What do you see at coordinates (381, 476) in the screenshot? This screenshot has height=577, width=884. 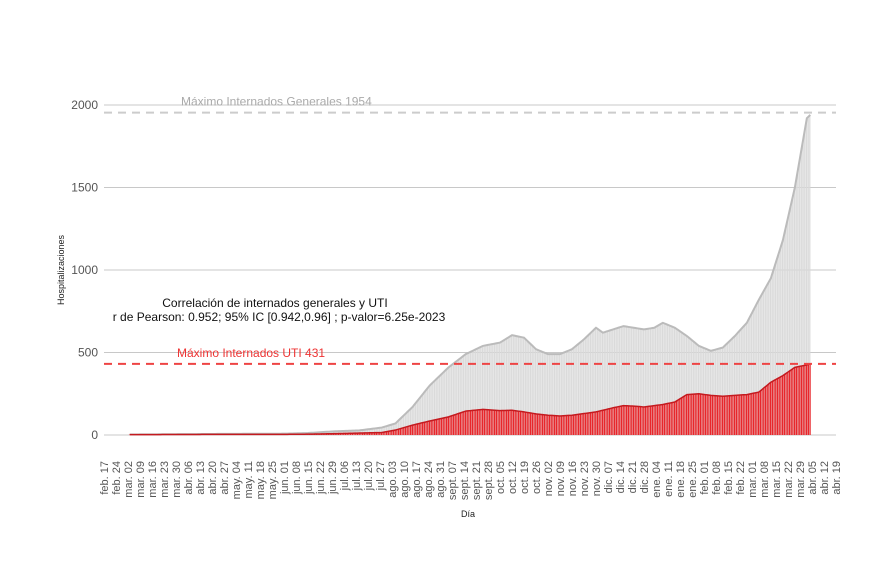 I see `x-tick-label: jul. 27` at bounding box center [381, 476].